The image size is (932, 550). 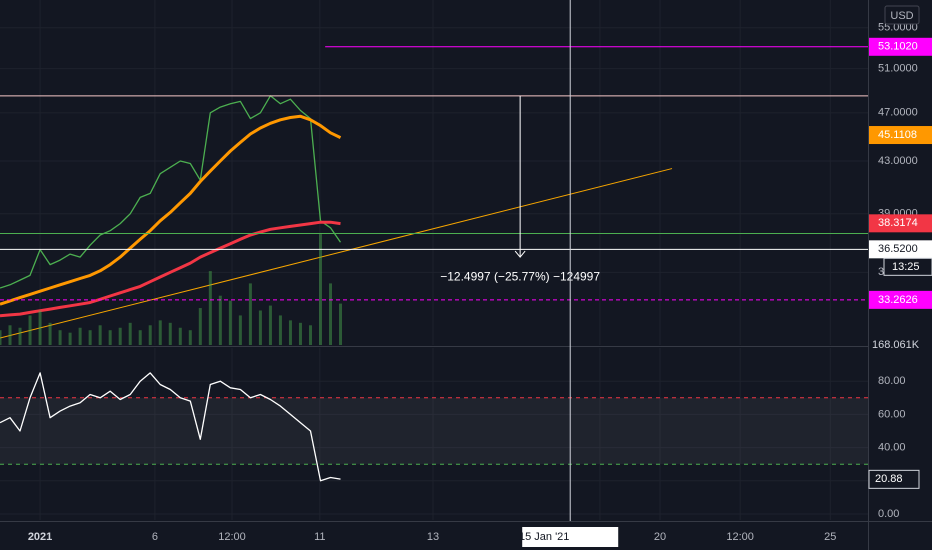 What do you see at coordinates (155, 537) in the screenshot?
I see `x-tick-label: 6` at bounding box center [155, 537].